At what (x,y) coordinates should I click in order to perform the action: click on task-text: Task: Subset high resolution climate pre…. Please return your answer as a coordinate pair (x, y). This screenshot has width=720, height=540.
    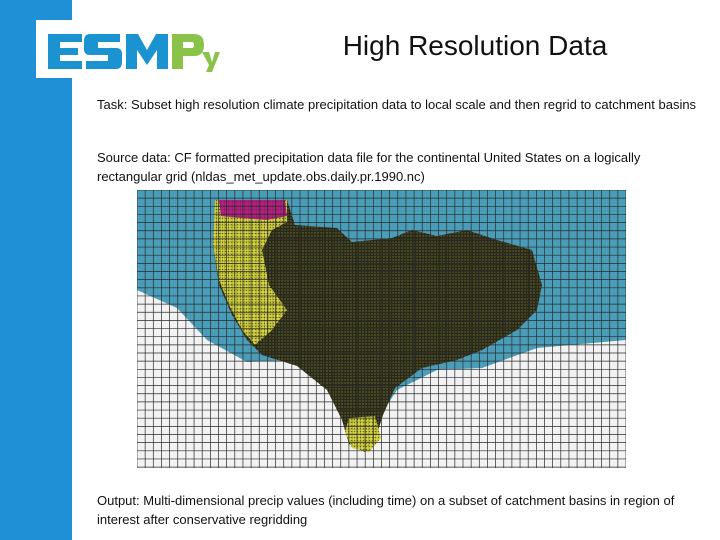
    Looking at the image, I should click on (397, 104).